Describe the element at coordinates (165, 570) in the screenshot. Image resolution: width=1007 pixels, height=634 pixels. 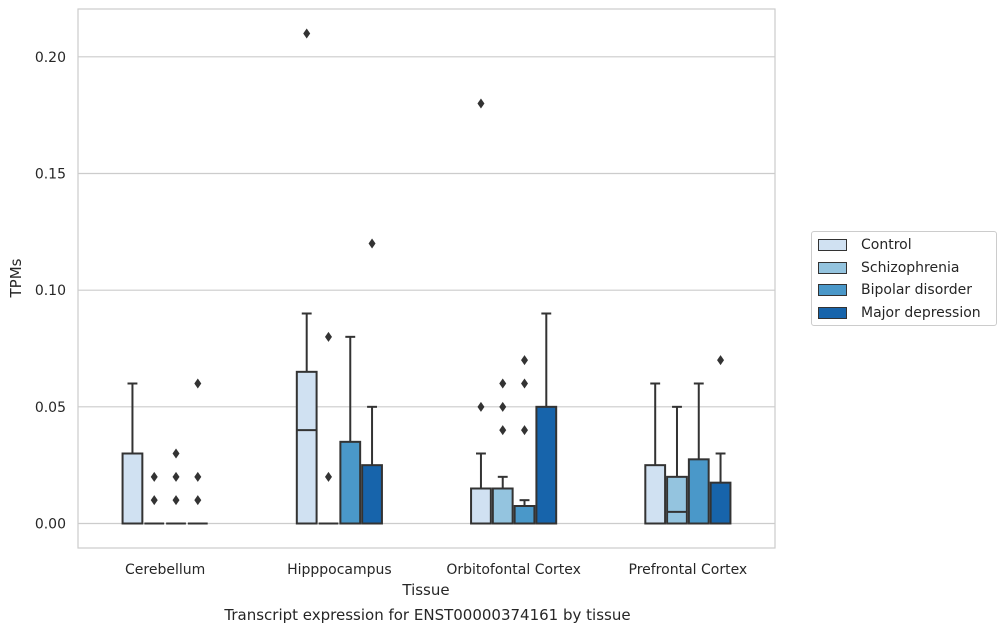
I see `x-tick-label: Cerebellum` at that location.